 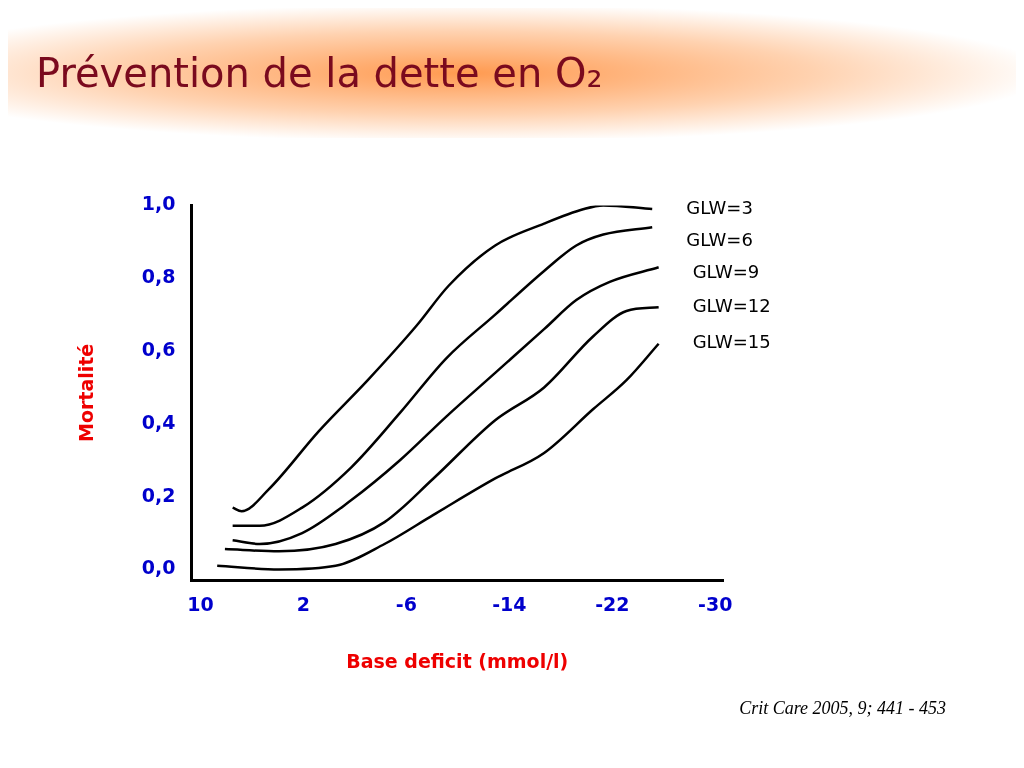 I want to click on y-tick-label: 0,4, so click(x=158, y=421).